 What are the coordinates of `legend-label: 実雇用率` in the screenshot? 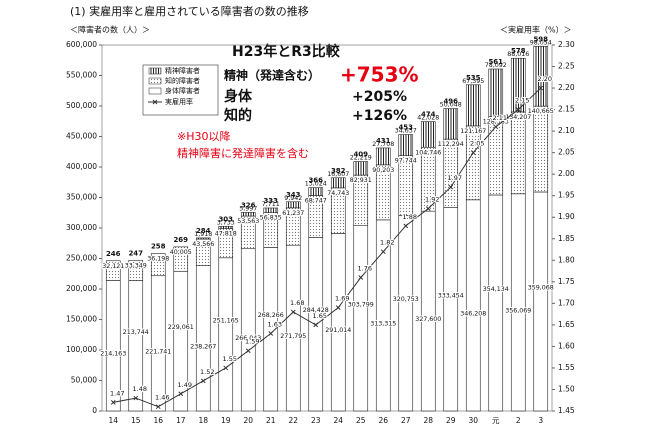 It's located at (179, 101).